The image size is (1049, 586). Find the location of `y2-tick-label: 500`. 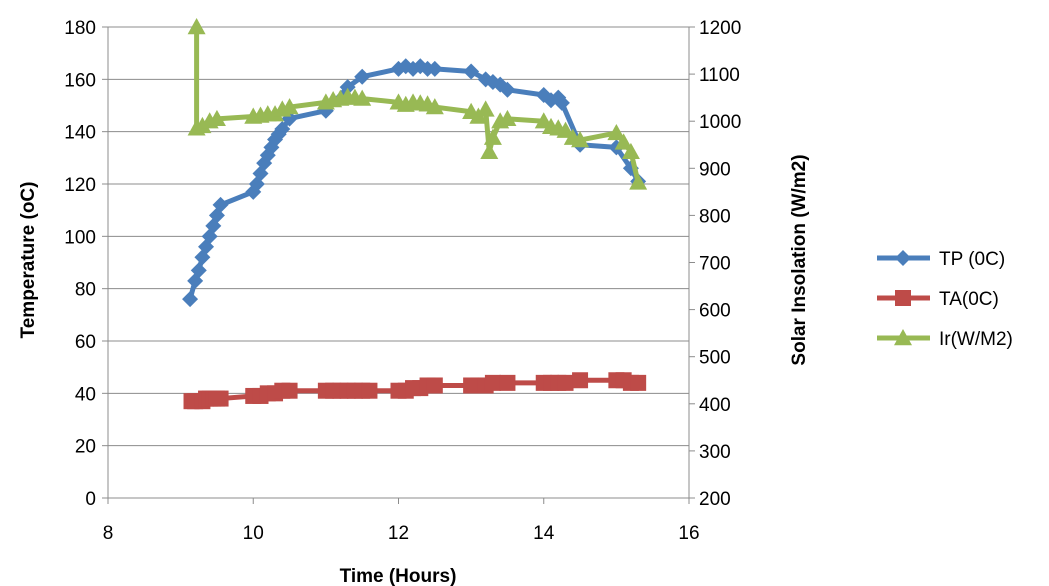

y2-tick-label: 500 is located at coordinates (715, 358).